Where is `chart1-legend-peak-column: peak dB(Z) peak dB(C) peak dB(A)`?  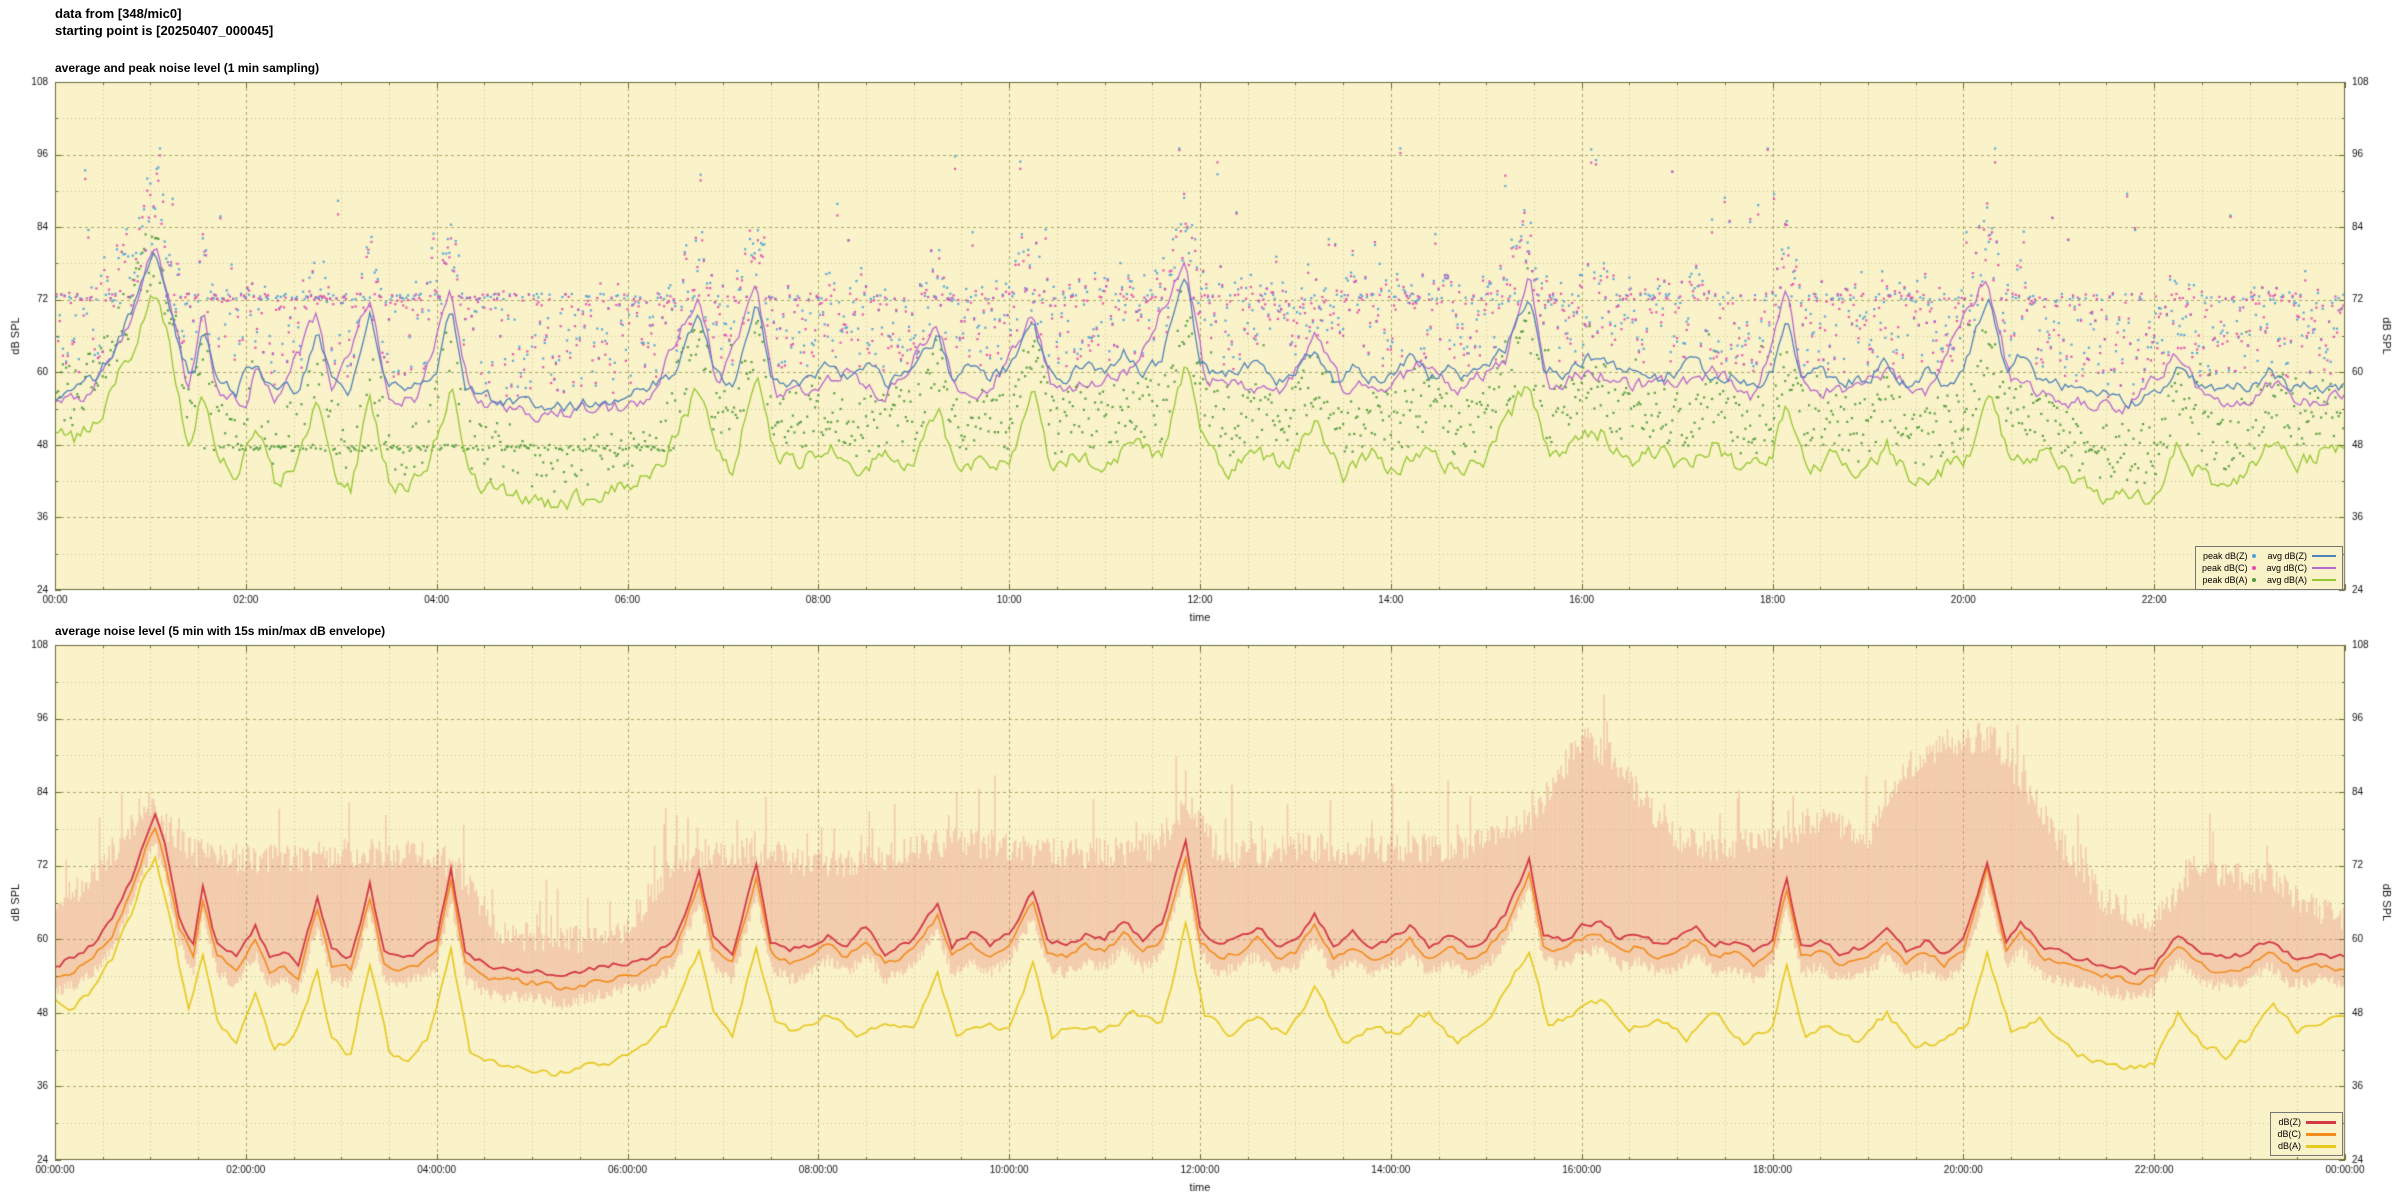
chart1-legend-peak-column: peak dB(Z) peak dB(C) peak dB(A) is located at coordinates (2229, 568).